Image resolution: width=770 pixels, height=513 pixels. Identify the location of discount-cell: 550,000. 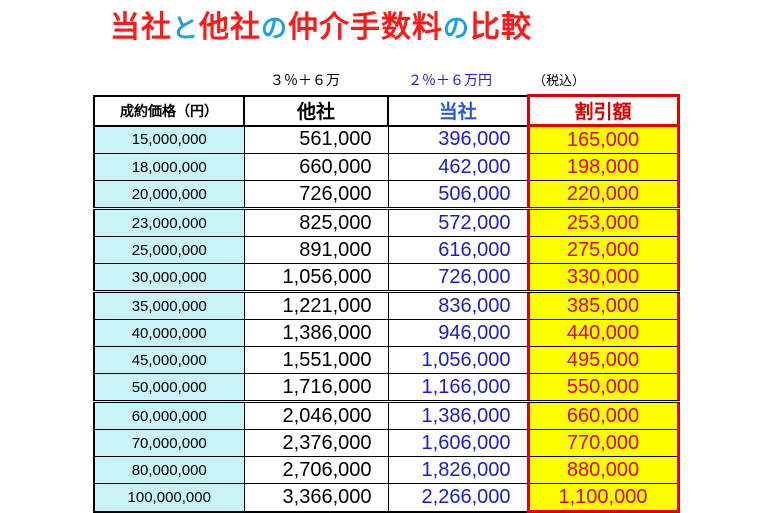
(603, 387).